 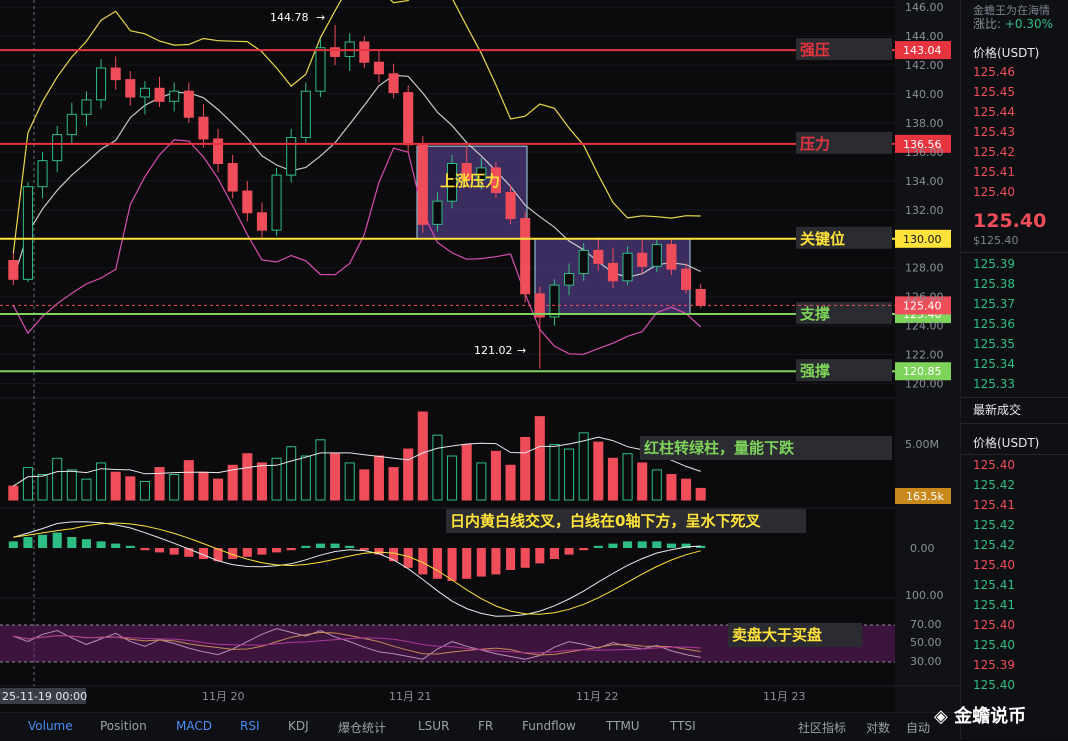 I want to click on tab-rsi: RSI, so click(x=250, y=726).